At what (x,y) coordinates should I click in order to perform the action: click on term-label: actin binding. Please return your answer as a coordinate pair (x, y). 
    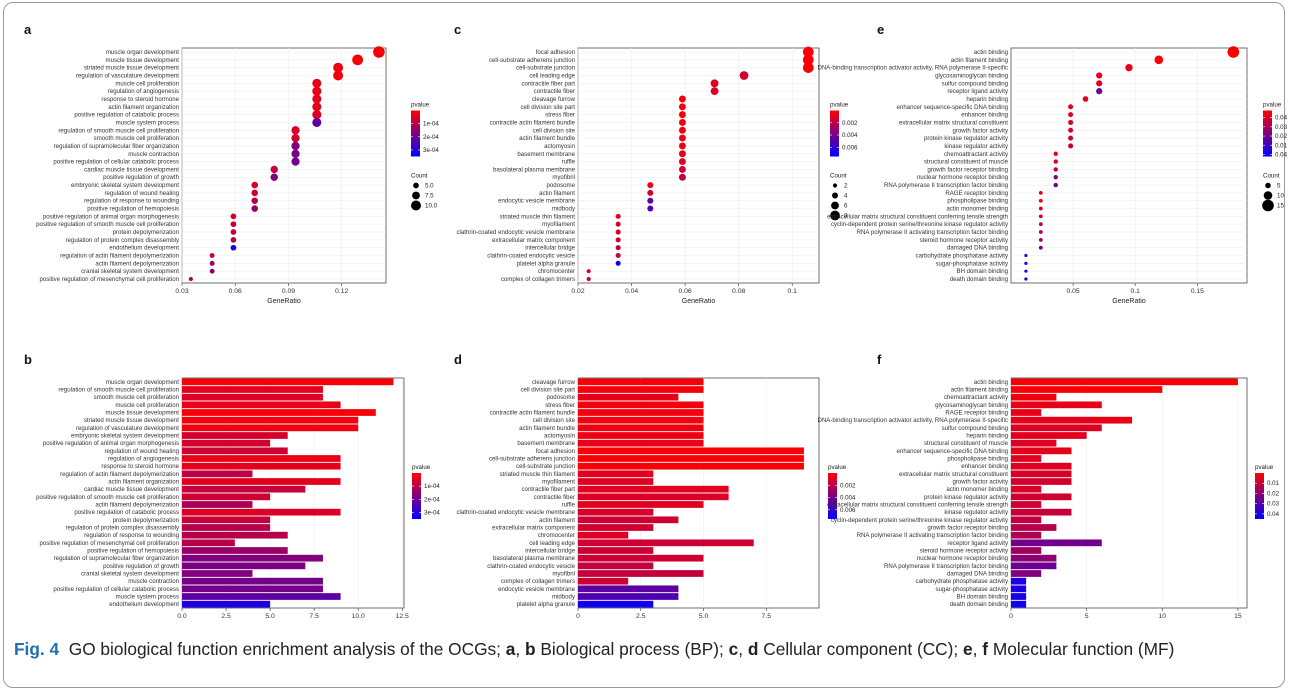
    Looking at the image, I should click on (991, 382).